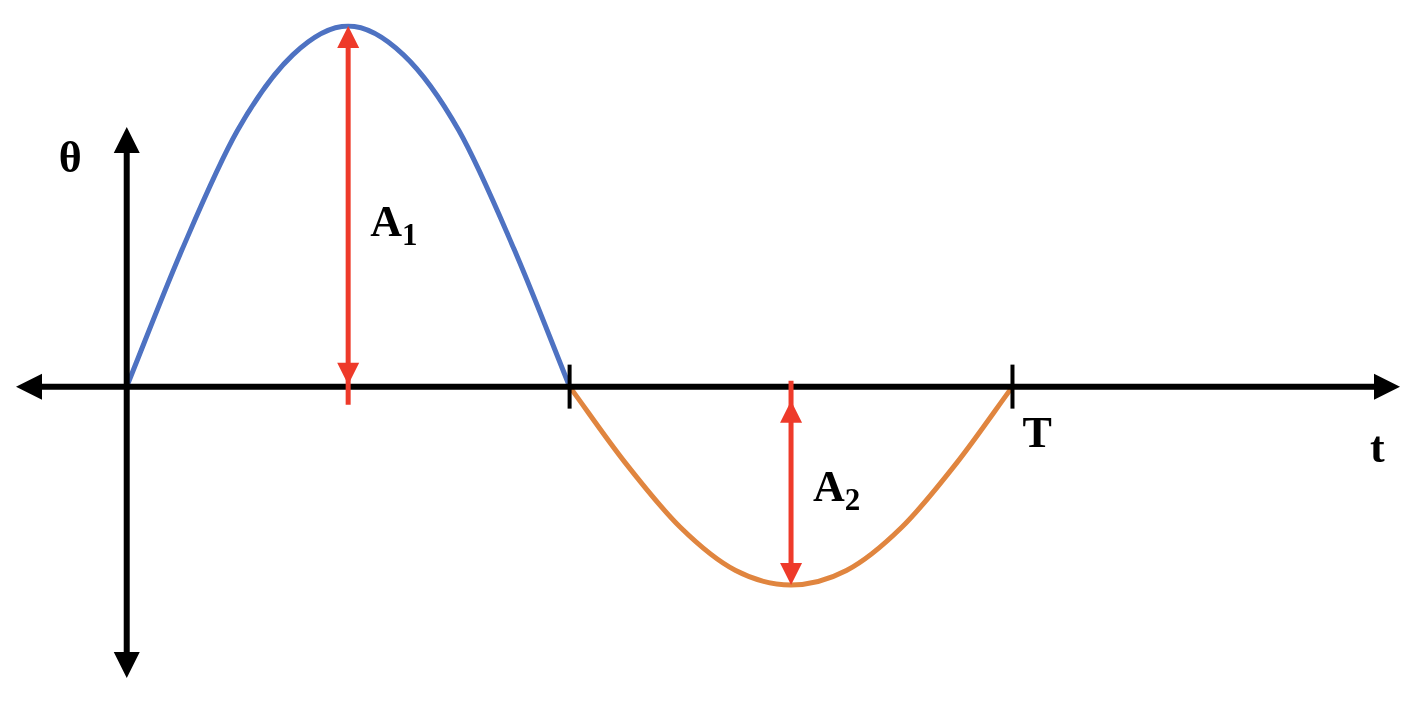 The width and height of the screenshot is (1420, 706). Describe the element at coordinates (1377, 447) in the screenshot. I see `x-axis-title: t` at that location.